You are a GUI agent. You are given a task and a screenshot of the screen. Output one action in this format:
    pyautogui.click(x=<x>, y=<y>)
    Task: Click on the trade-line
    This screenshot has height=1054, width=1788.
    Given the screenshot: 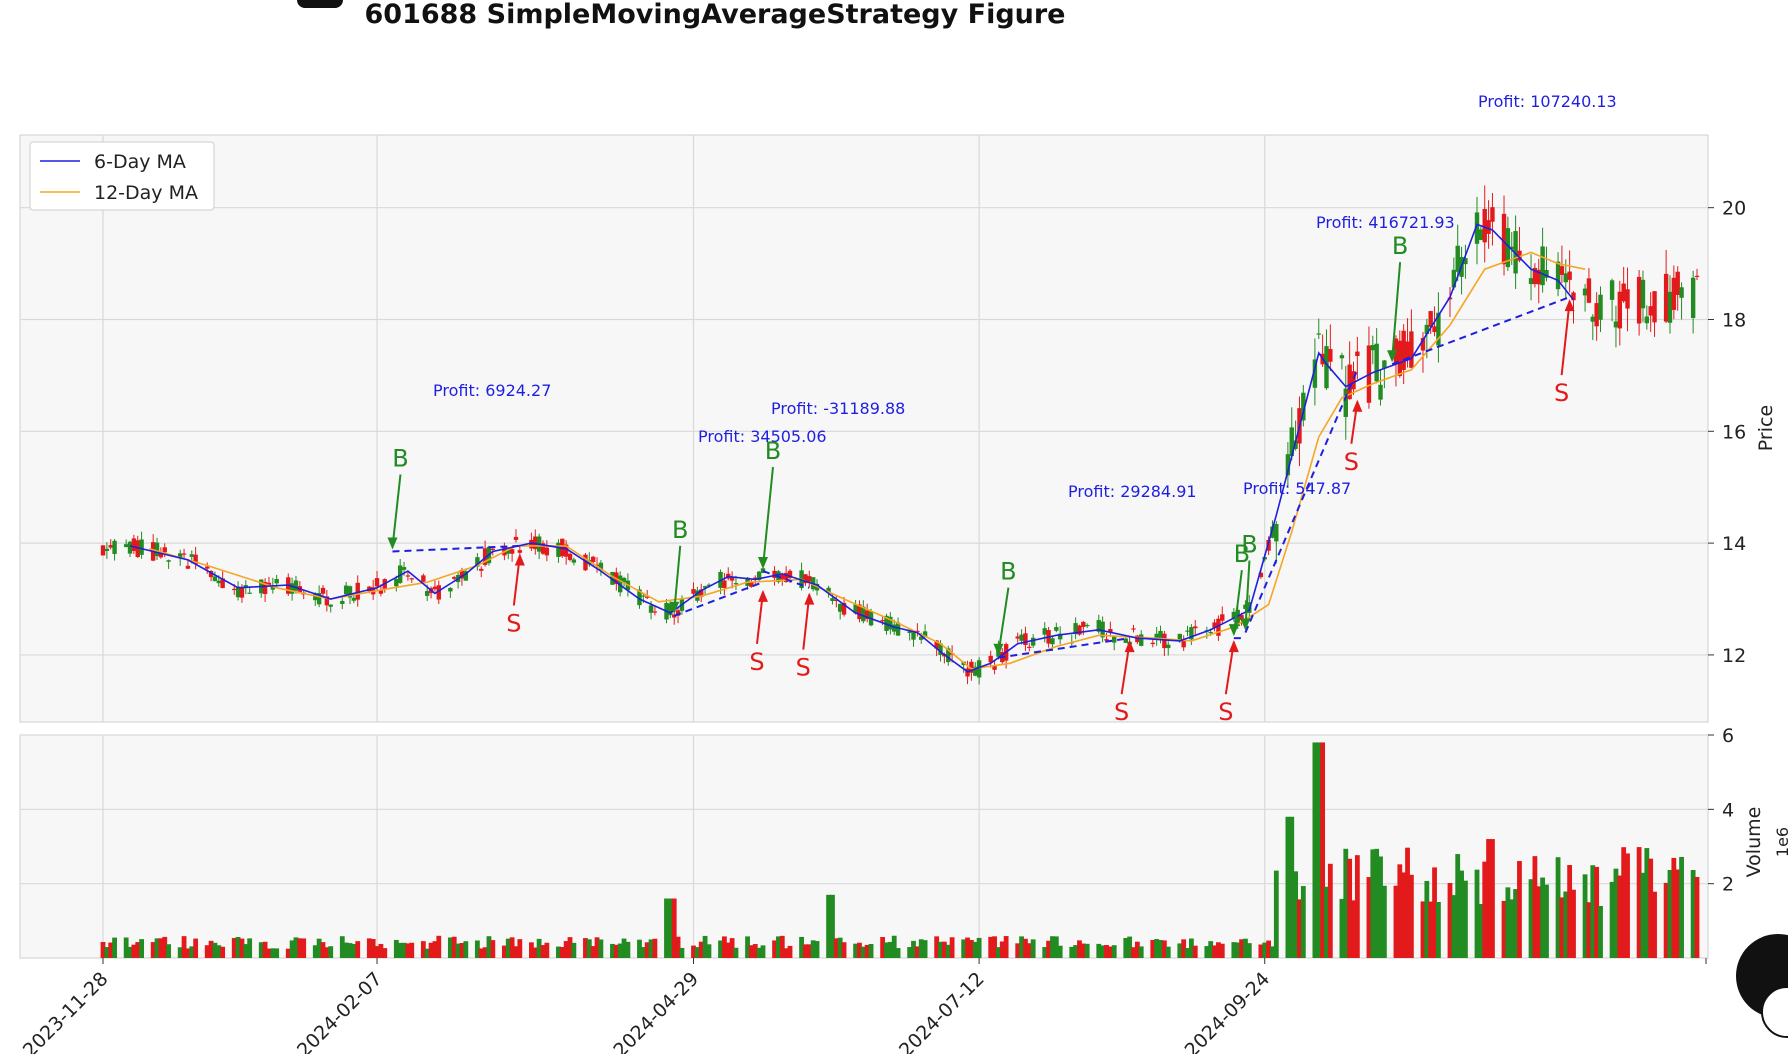 What is the action you would take?
    pyautogui.click(x=786, y=579)
    